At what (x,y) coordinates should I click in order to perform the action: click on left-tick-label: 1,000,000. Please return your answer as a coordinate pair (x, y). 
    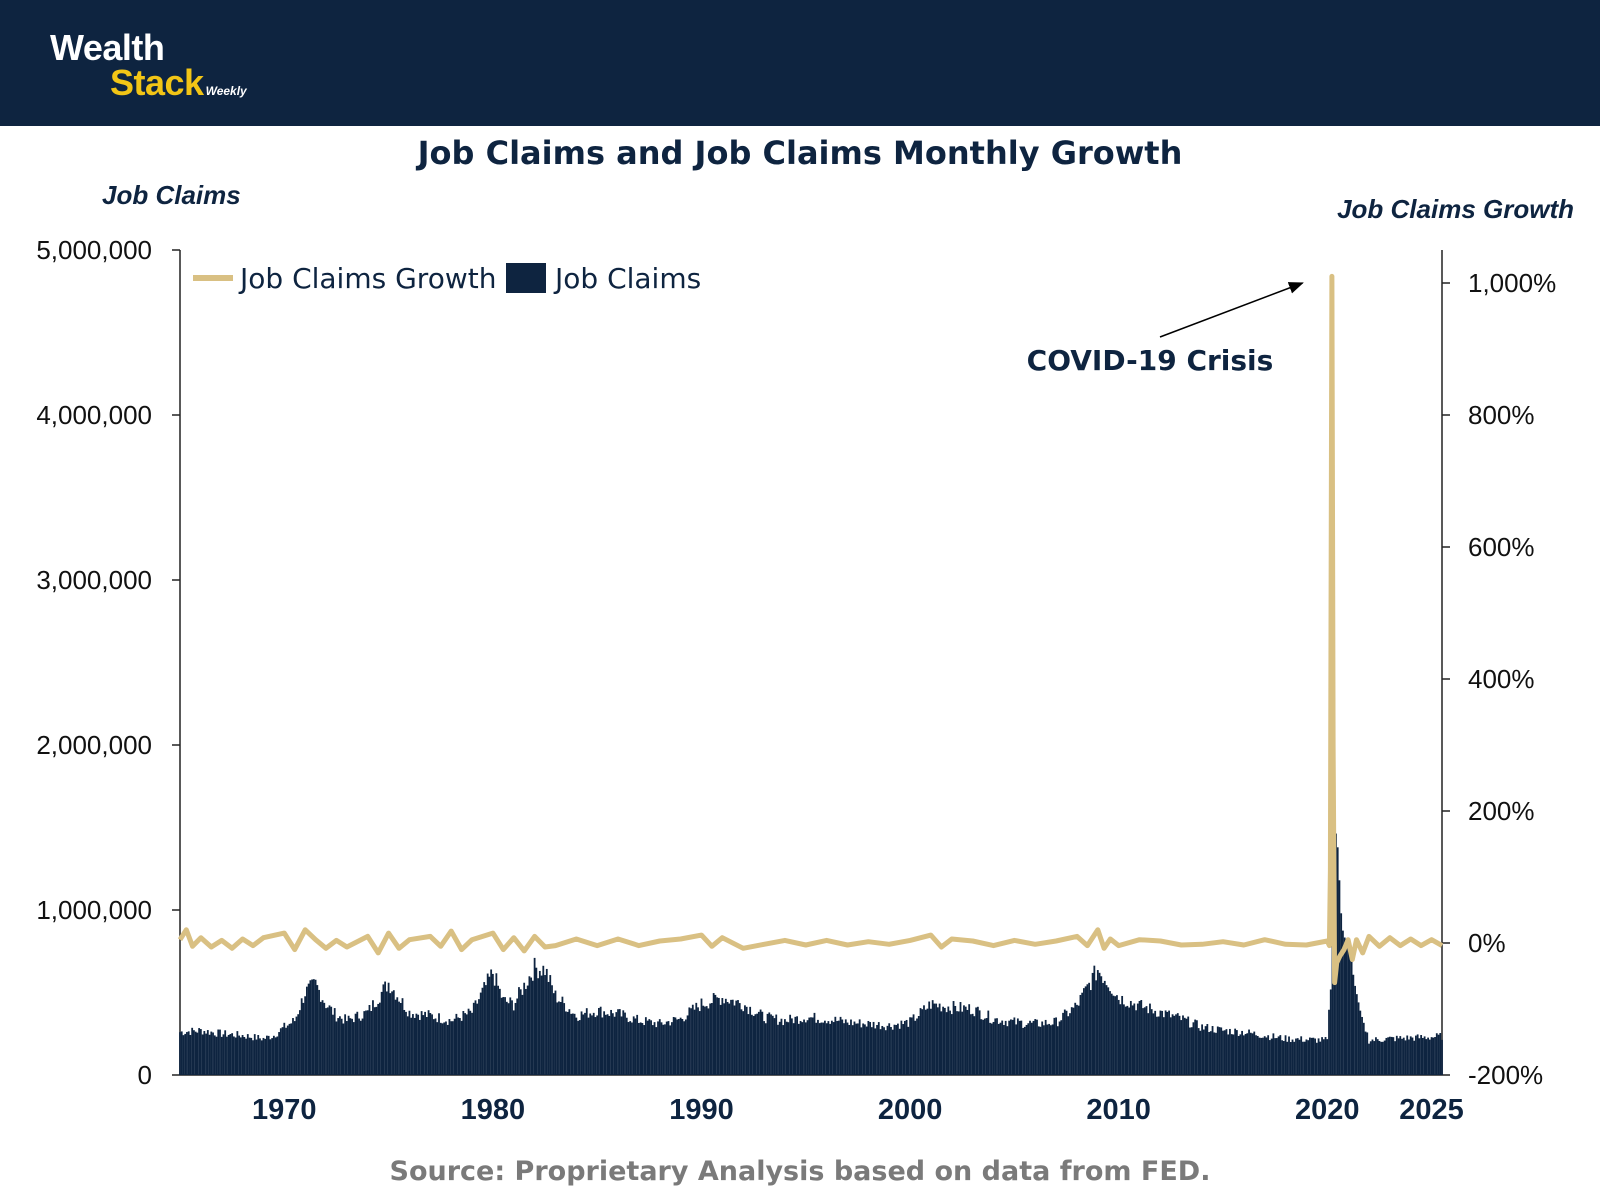
    Looking at the image, I should click on (94, 910).